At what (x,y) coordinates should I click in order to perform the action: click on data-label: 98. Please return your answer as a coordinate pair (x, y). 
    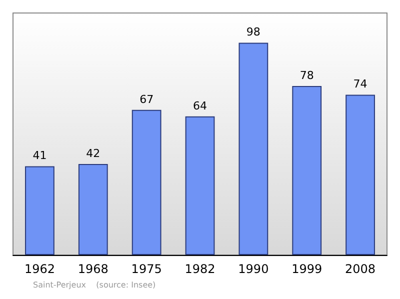
    Looking at the image, I should click on (253, 32).